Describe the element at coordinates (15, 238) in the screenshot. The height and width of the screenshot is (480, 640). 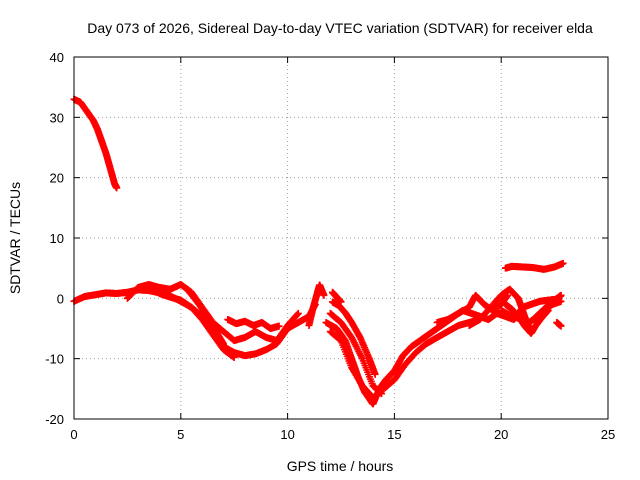
I see `y-axis-label: SDTVAR / TECUs` at that location.